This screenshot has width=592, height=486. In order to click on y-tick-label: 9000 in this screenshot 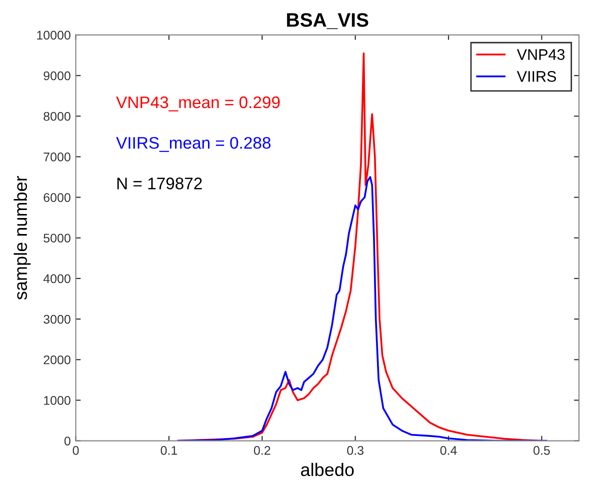, I will do `click(57, 75)`.